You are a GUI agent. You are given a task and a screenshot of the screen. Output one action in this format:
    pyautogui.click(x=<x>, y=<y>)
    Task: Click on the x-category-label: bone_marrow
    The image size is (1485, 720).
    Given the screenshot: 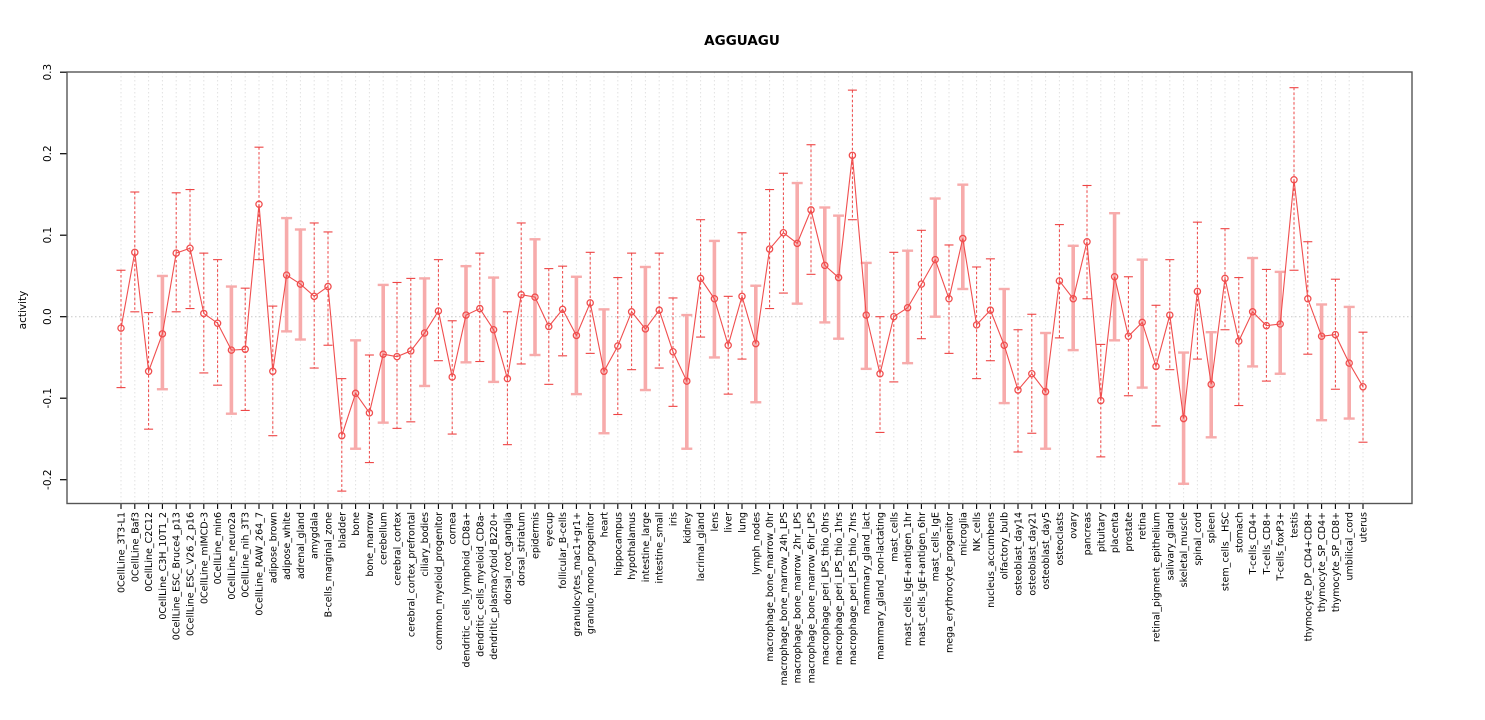 What is the action you would take?
    pyautogui.click(x=370, y=544)
    